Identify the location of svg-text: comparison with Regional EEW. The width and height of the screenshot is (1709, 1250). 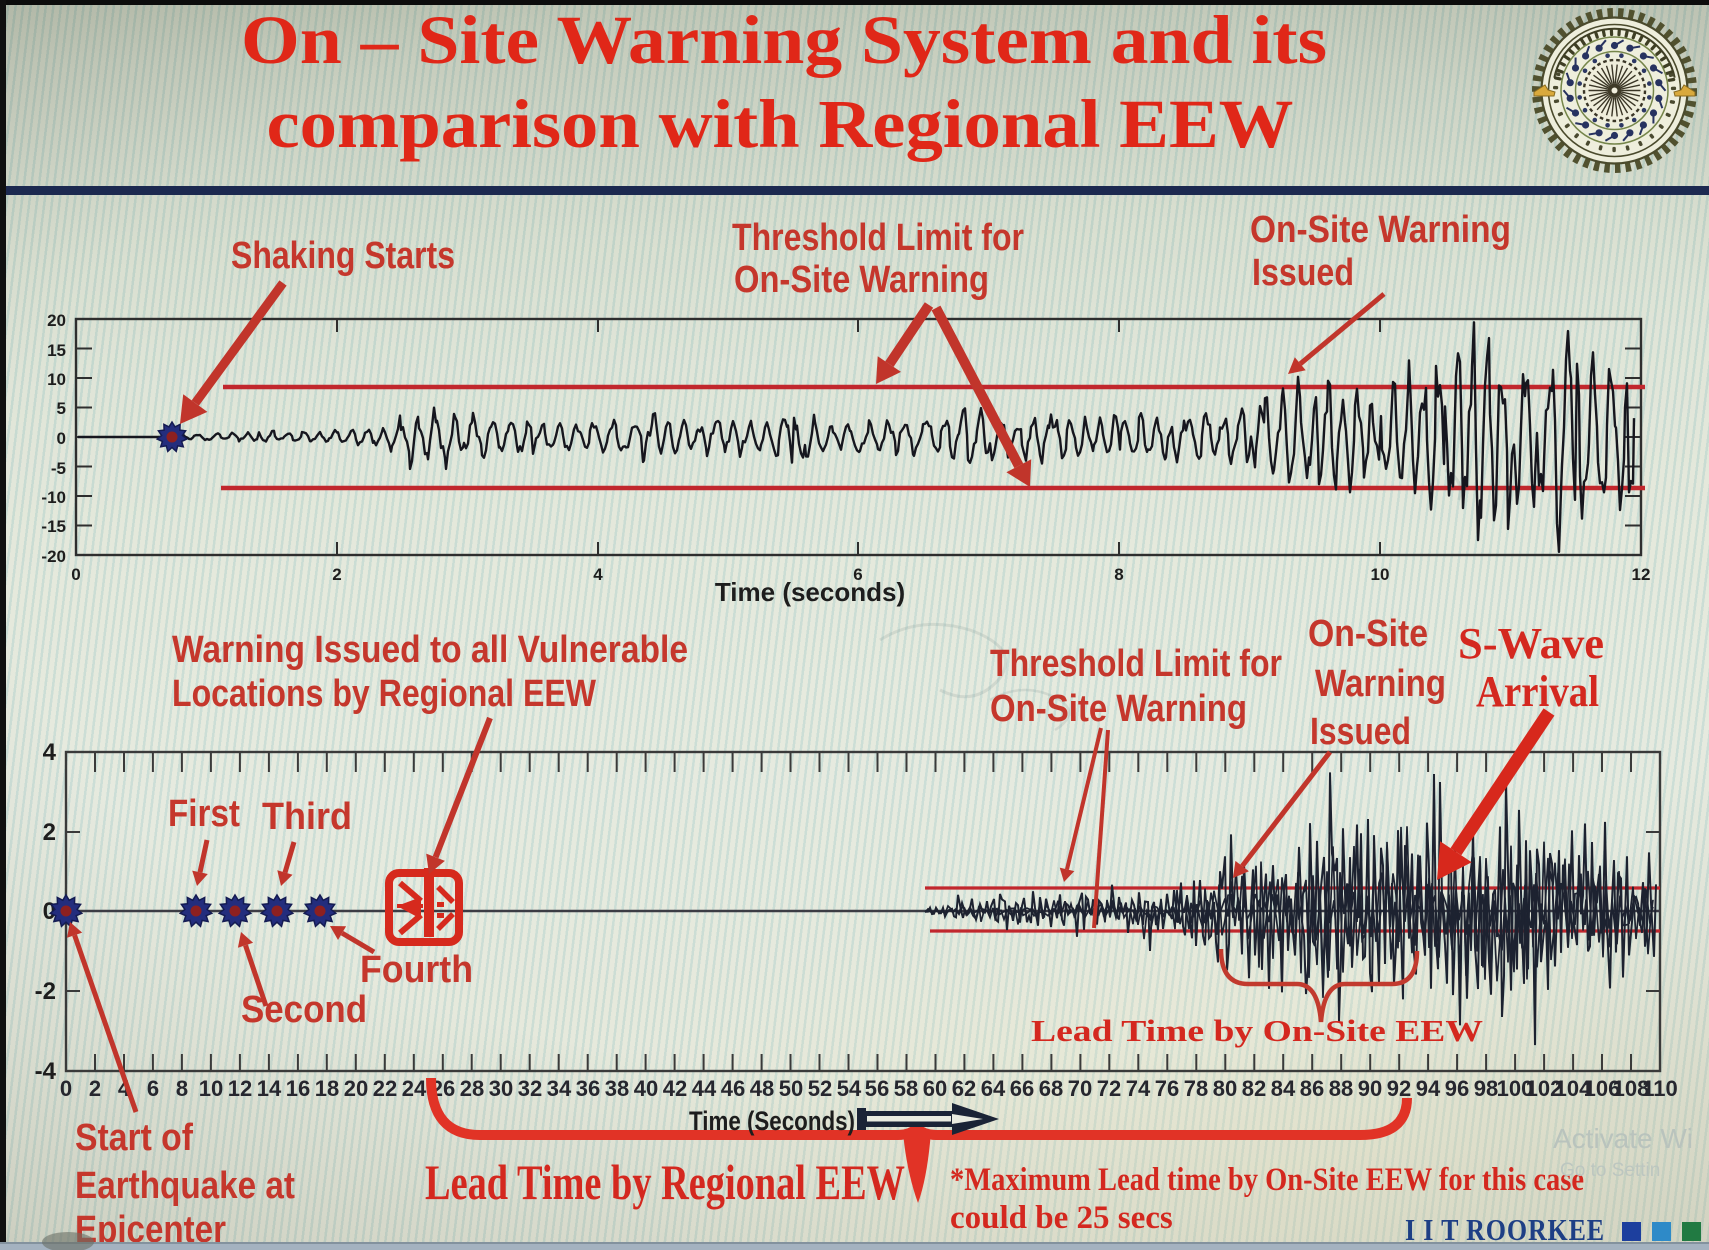
(780, 124).